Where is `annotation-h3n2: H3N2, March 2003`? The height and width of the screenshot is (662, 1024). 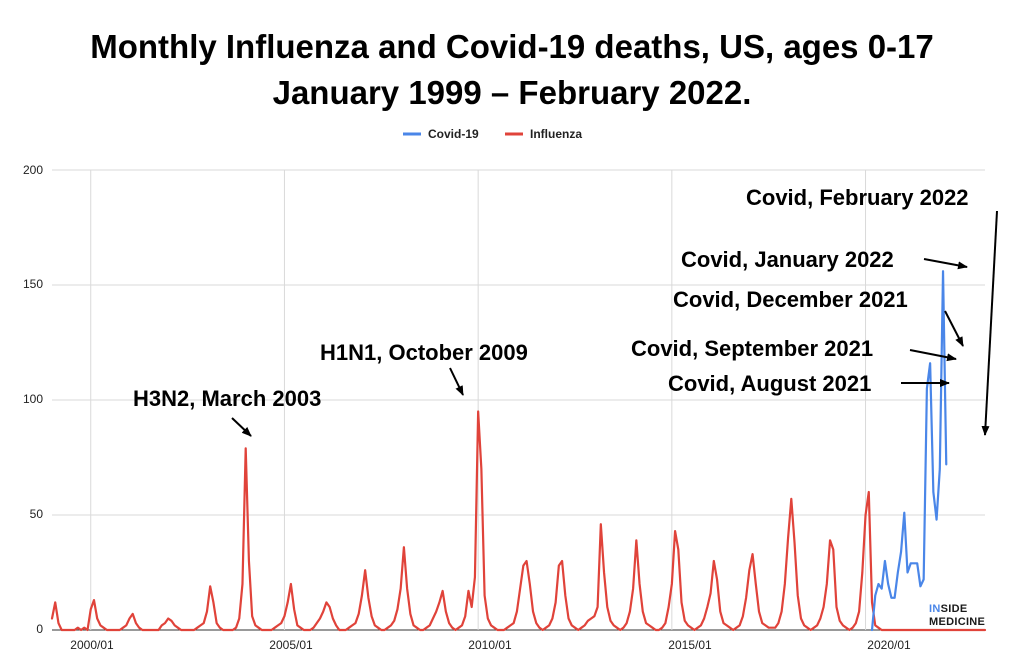
annotation-h3n2: H3N2, March 2003 is located at coordinates (227, 398).